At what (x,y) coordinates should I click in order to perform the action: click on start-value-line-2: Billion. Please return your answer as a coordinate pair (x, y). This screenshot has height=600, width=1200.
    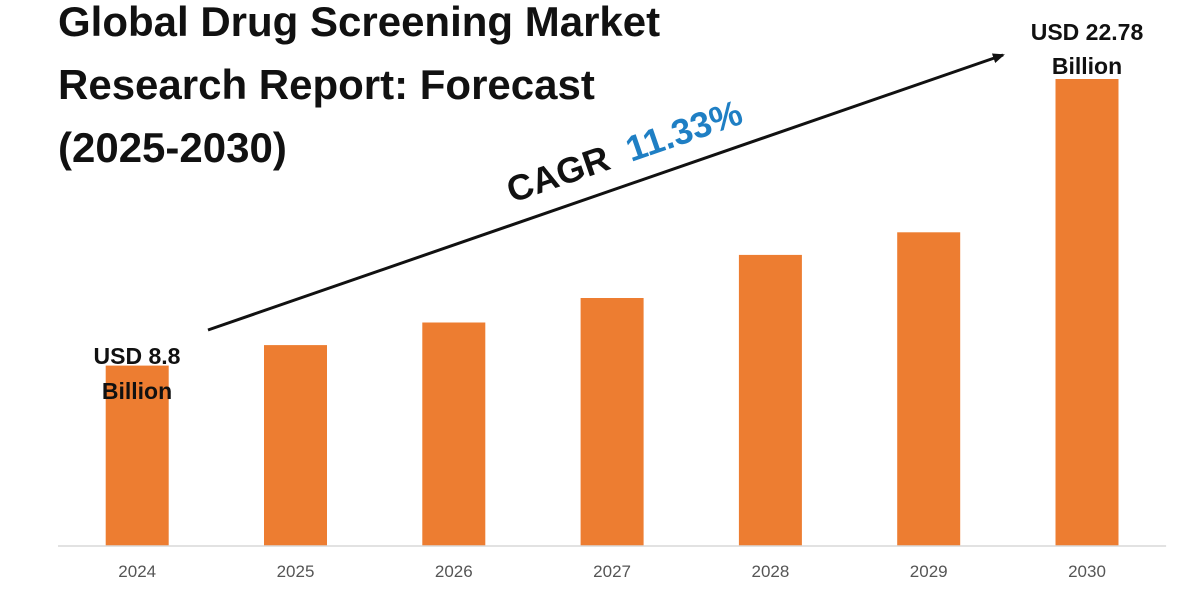
    Looking at the image, I should click on (137, 391).